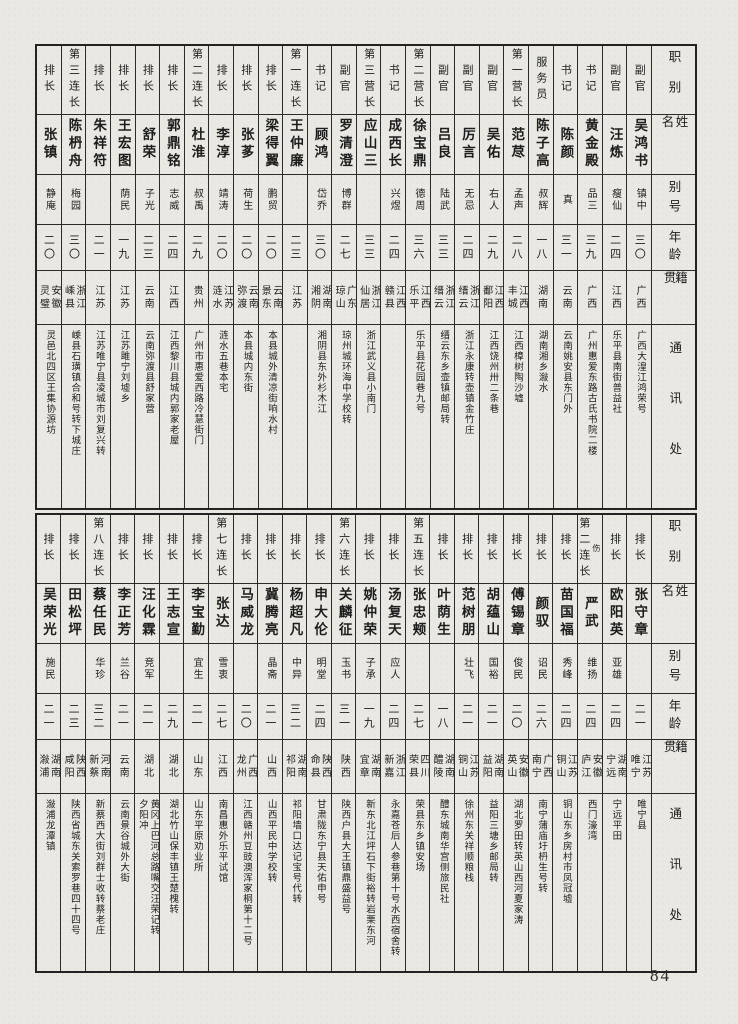  Describe the element at coordinates (245, 613) in the screenshot. I see `name-cell: 马威龙` at that location.